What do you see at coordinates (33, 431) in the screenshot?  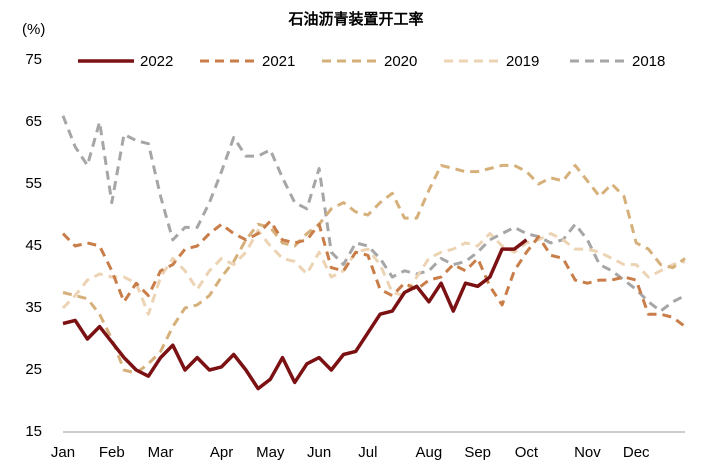 I see `y-tick-label: 15` at bounding box center [33, 431].